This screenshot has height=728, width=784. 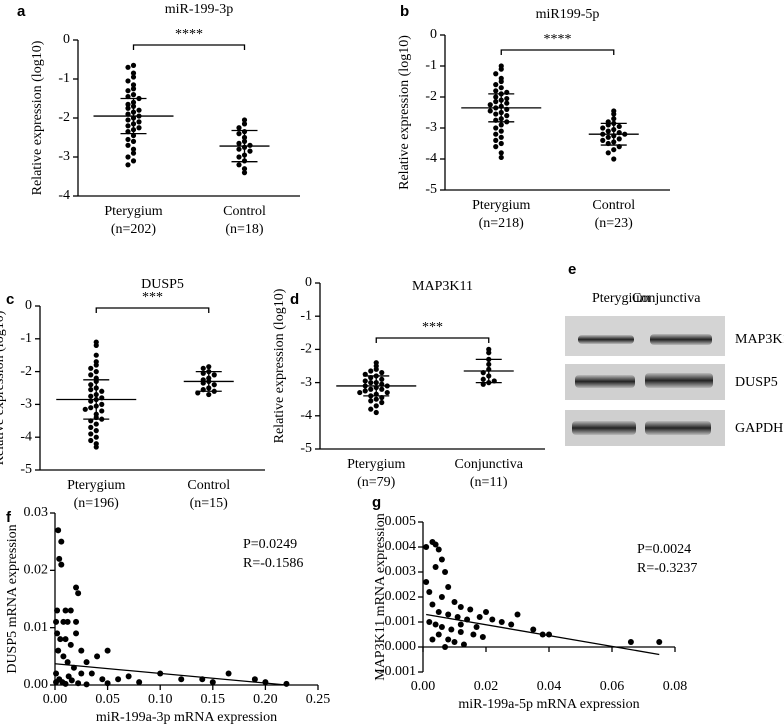 What do you see at coordinates (376, 502) in the screenshot?
I see `panel-label: g` at bounding box center [376, 502].